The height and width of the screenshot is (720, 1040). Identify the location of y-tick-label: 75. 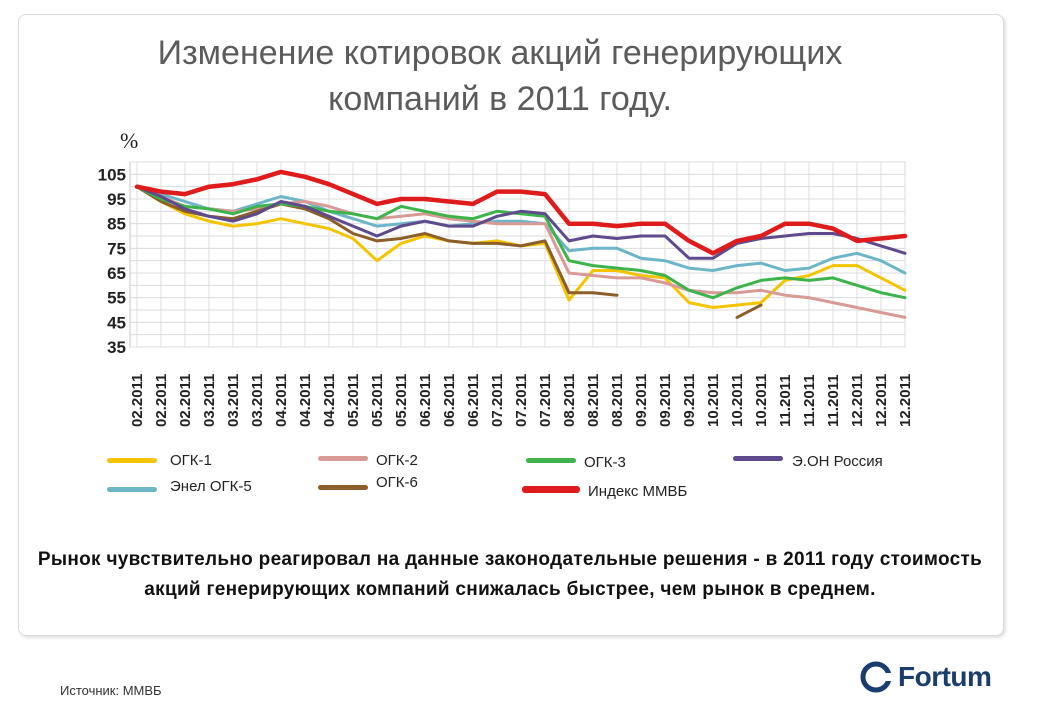
(116, 248).